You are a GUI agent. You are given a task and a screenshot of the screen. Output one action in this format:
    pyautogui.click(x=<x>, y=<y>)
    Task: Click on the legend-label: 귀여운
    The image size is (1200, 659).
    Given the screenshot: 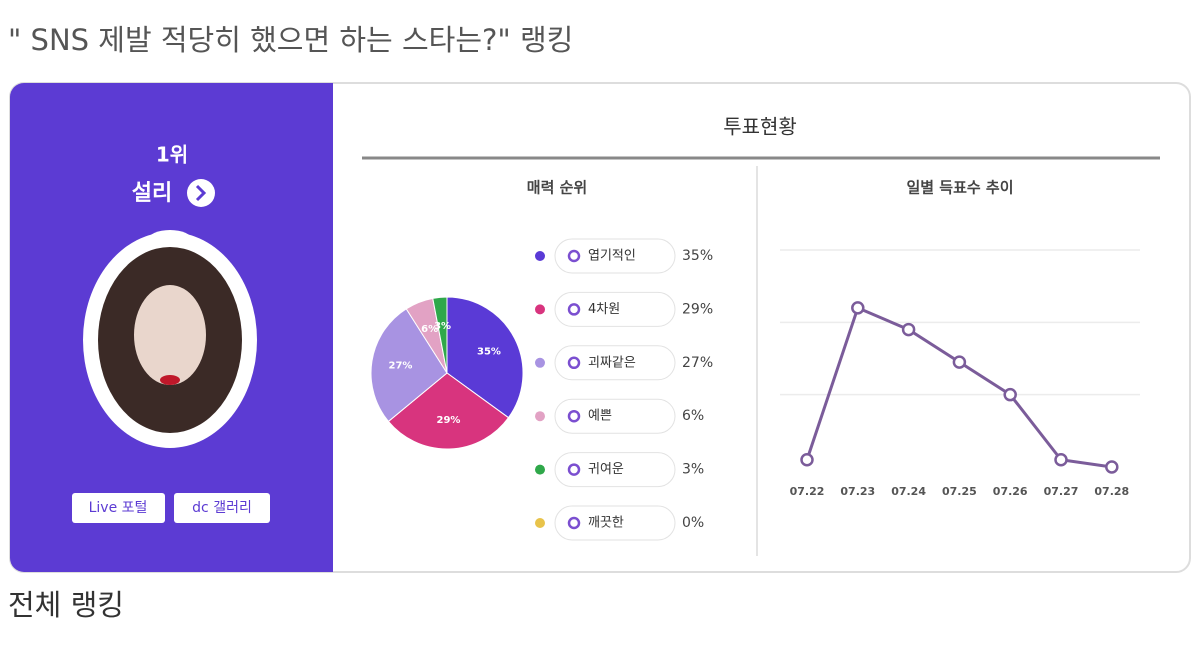 What is the action you would take?
    pyautogui.click(x=606, y=469)
    